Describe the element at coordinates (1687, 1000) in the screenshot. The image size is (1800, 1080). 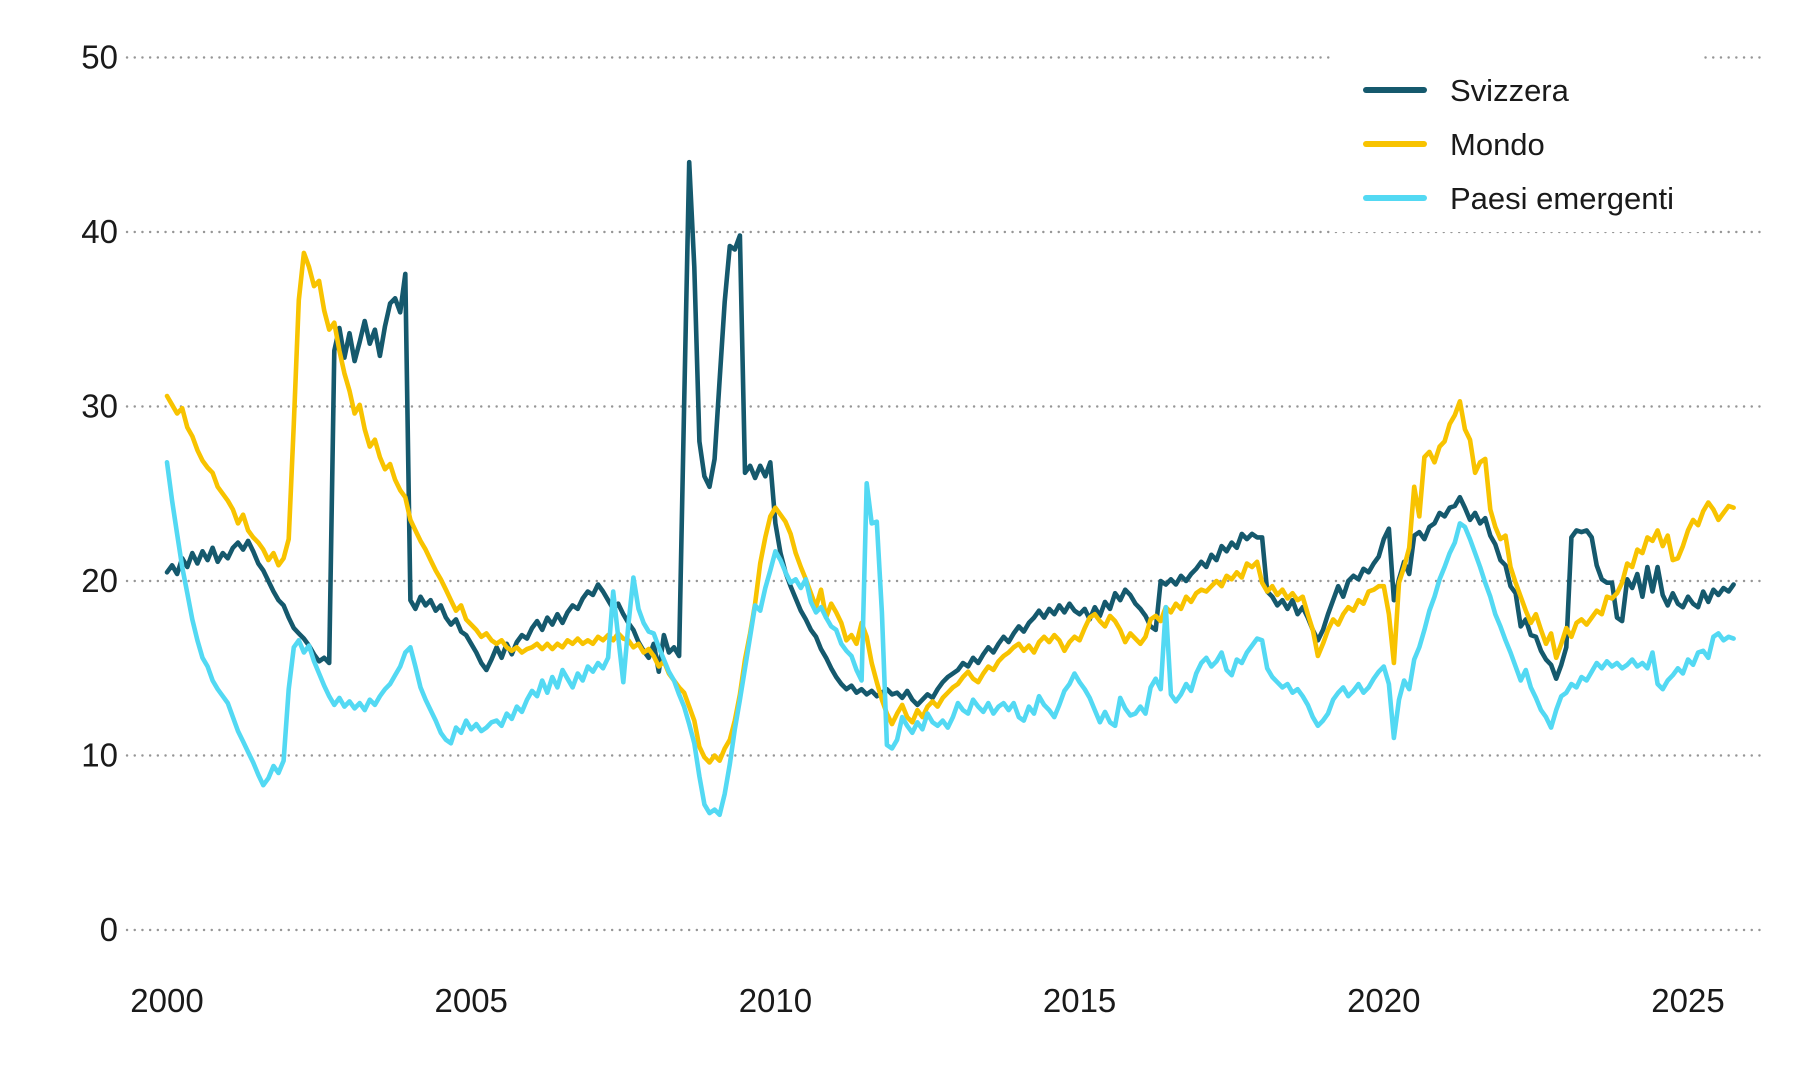
I see `x-tick-label: 2025` at that location.